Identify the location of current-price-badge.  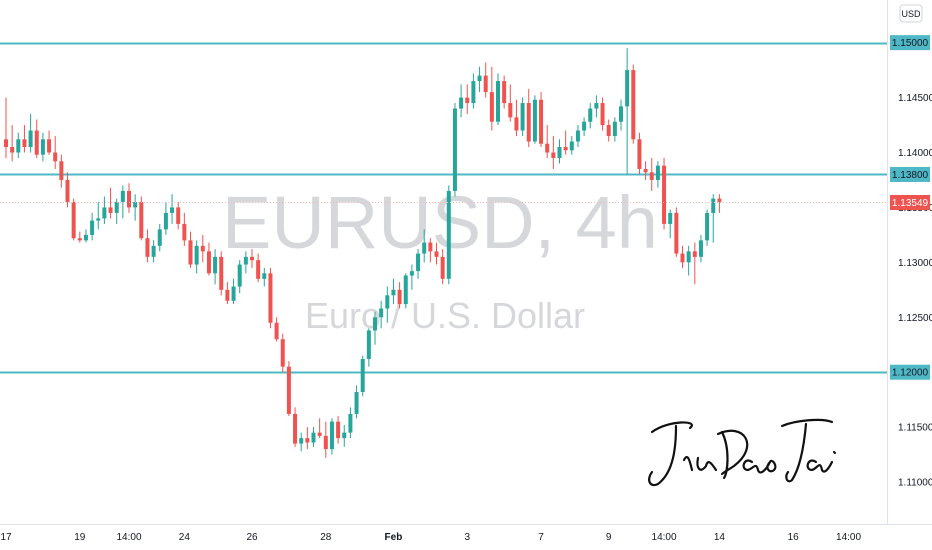
(910, 202).